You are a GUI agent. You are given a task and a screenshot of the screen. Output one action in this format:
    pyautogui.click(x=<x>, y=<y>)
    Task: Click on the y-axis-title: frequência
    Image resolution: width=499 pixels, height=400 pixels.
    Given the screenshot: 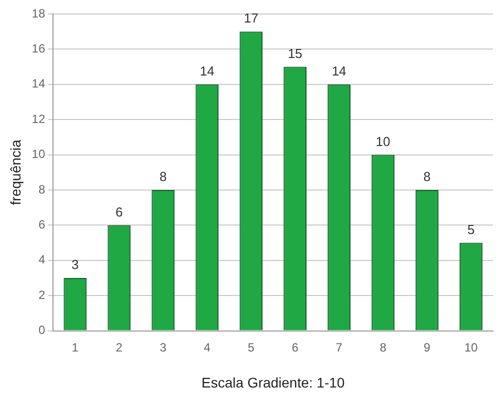 What is the action you would take?
    pyautogui.click(x=15, y=173)
    